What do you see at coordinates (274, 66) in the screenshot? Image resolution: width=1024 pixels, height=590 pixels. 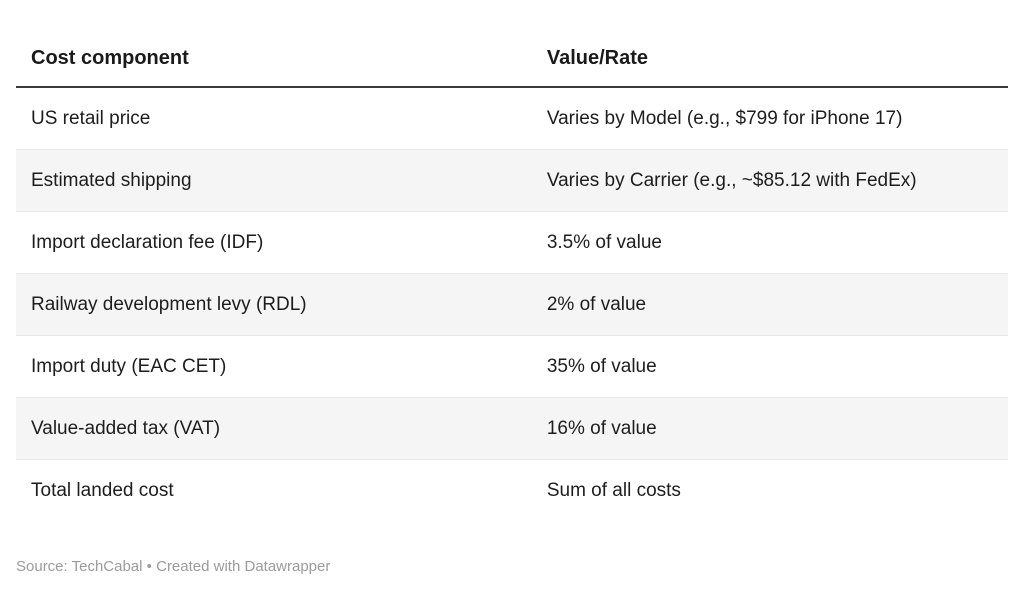 I see `column-header-cost-component: Cost component` at bounding box center [274, 66].